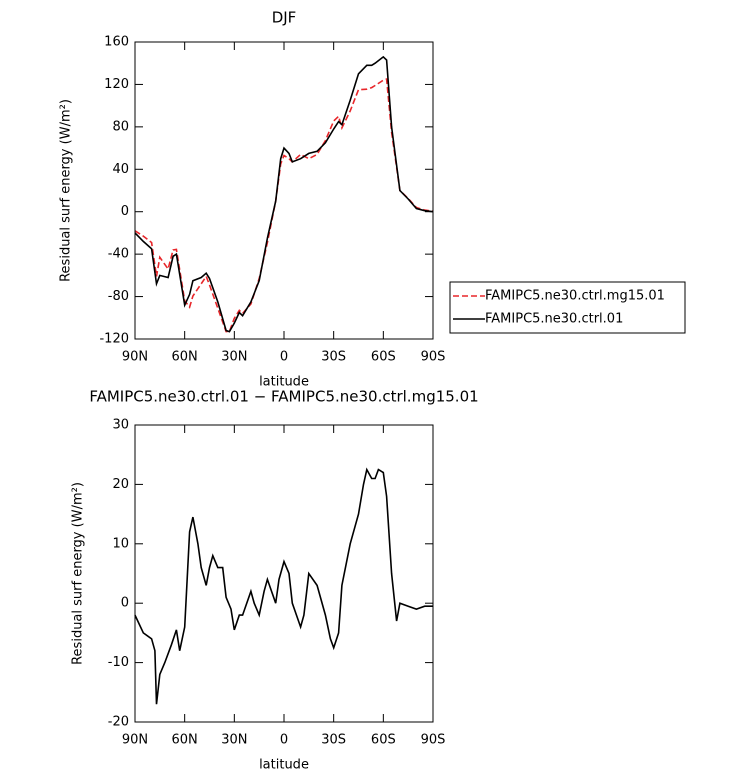 The width and height of the screenshot is (733, 780). What do you see at coordinates (575, 296) in the screenshot?
I see `legend-label: FAMIPC5.ne30.ctrl.mg15.01` at bounding box center [575, 296].